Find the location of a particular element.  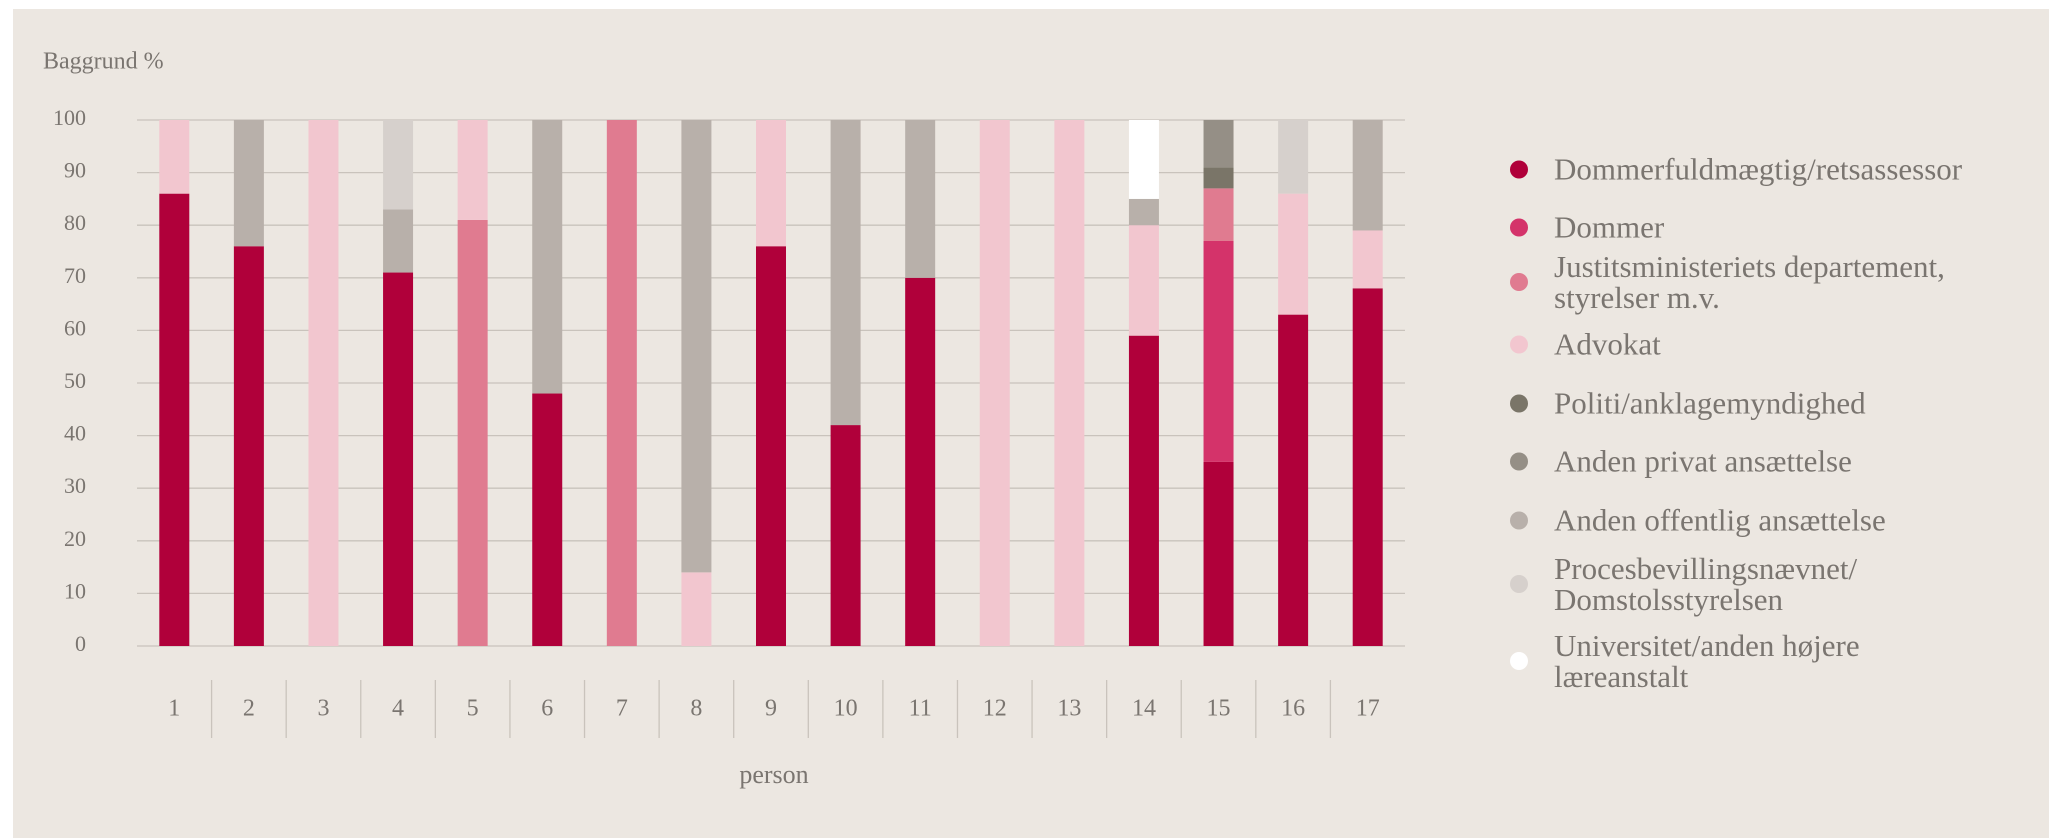

x-tick-label: 7 is located at coordinates (622, 709).